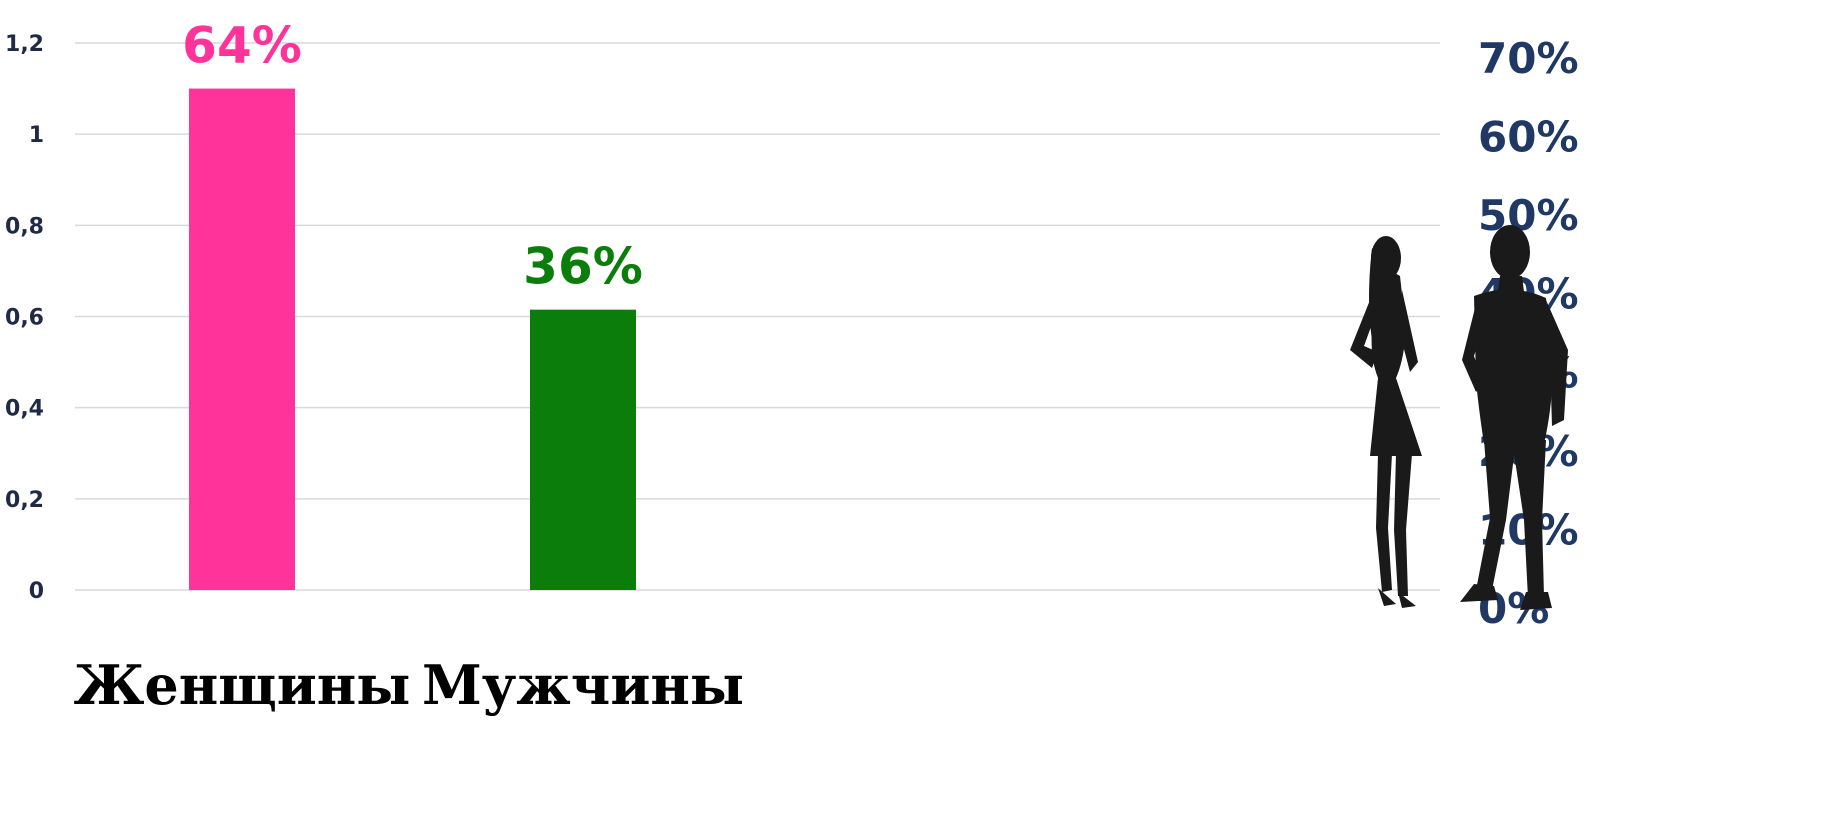 The image size is (1829, 819). I want to click on secondary-y-tick-label: 70%, so click(1528, 58).